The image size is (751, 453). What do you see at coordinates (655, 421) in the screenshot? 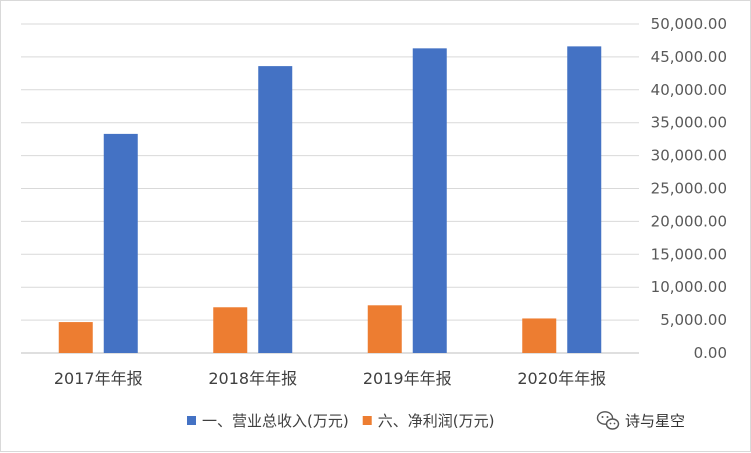
I see `watermark-text: 诗与星空` at bounding box center [655, 421].